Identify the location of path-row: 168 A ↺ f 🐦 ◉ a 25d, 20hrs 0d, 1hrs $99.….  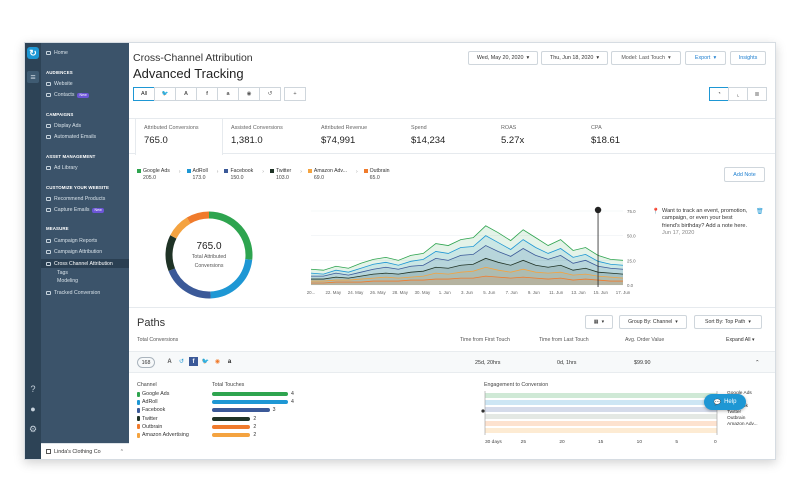
(452, 362).